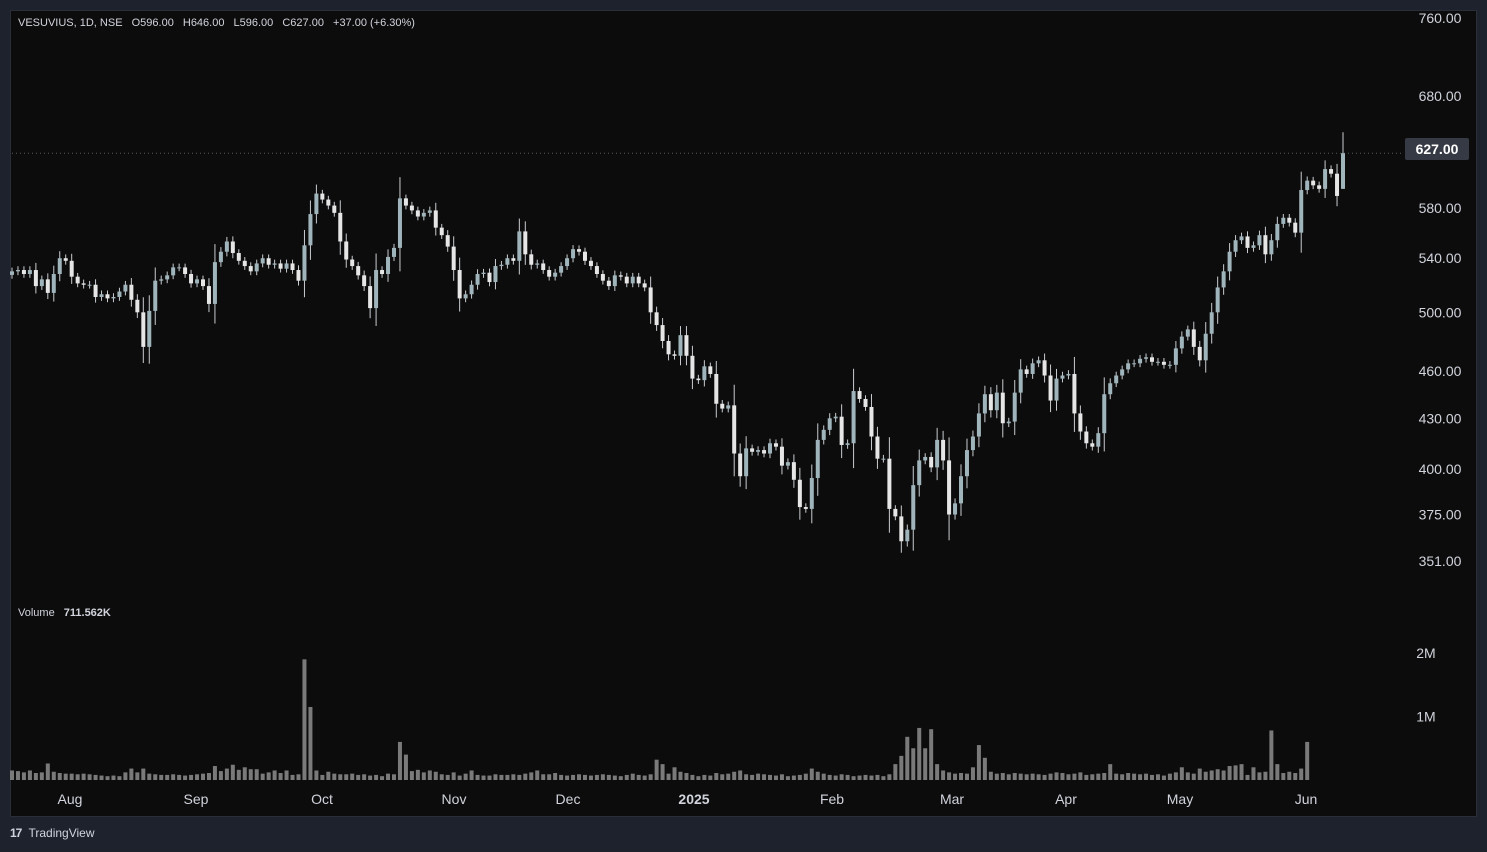 The height and width of the screenshot is (852, 1487). Describe the element at coordinates (1306, 799) in the screenshot. I see `time-tick-label: Jun` at that location.